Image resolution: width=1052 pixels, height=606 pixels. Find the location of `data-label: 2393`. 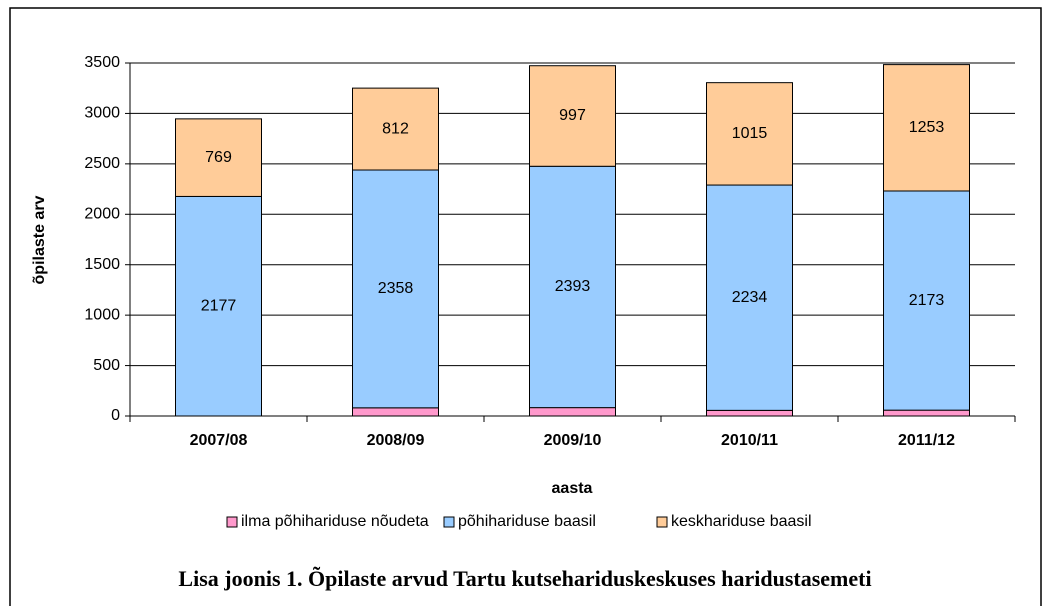

data-label: 2393 is located at coordinates (573, 286).